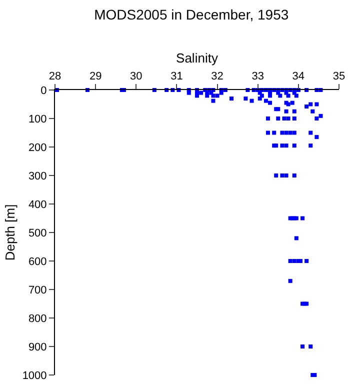 The image size is (348, 384). Describe the element at coordinates (37, 290) in the screenshot. I see `y-tick-label: 700` at that location.